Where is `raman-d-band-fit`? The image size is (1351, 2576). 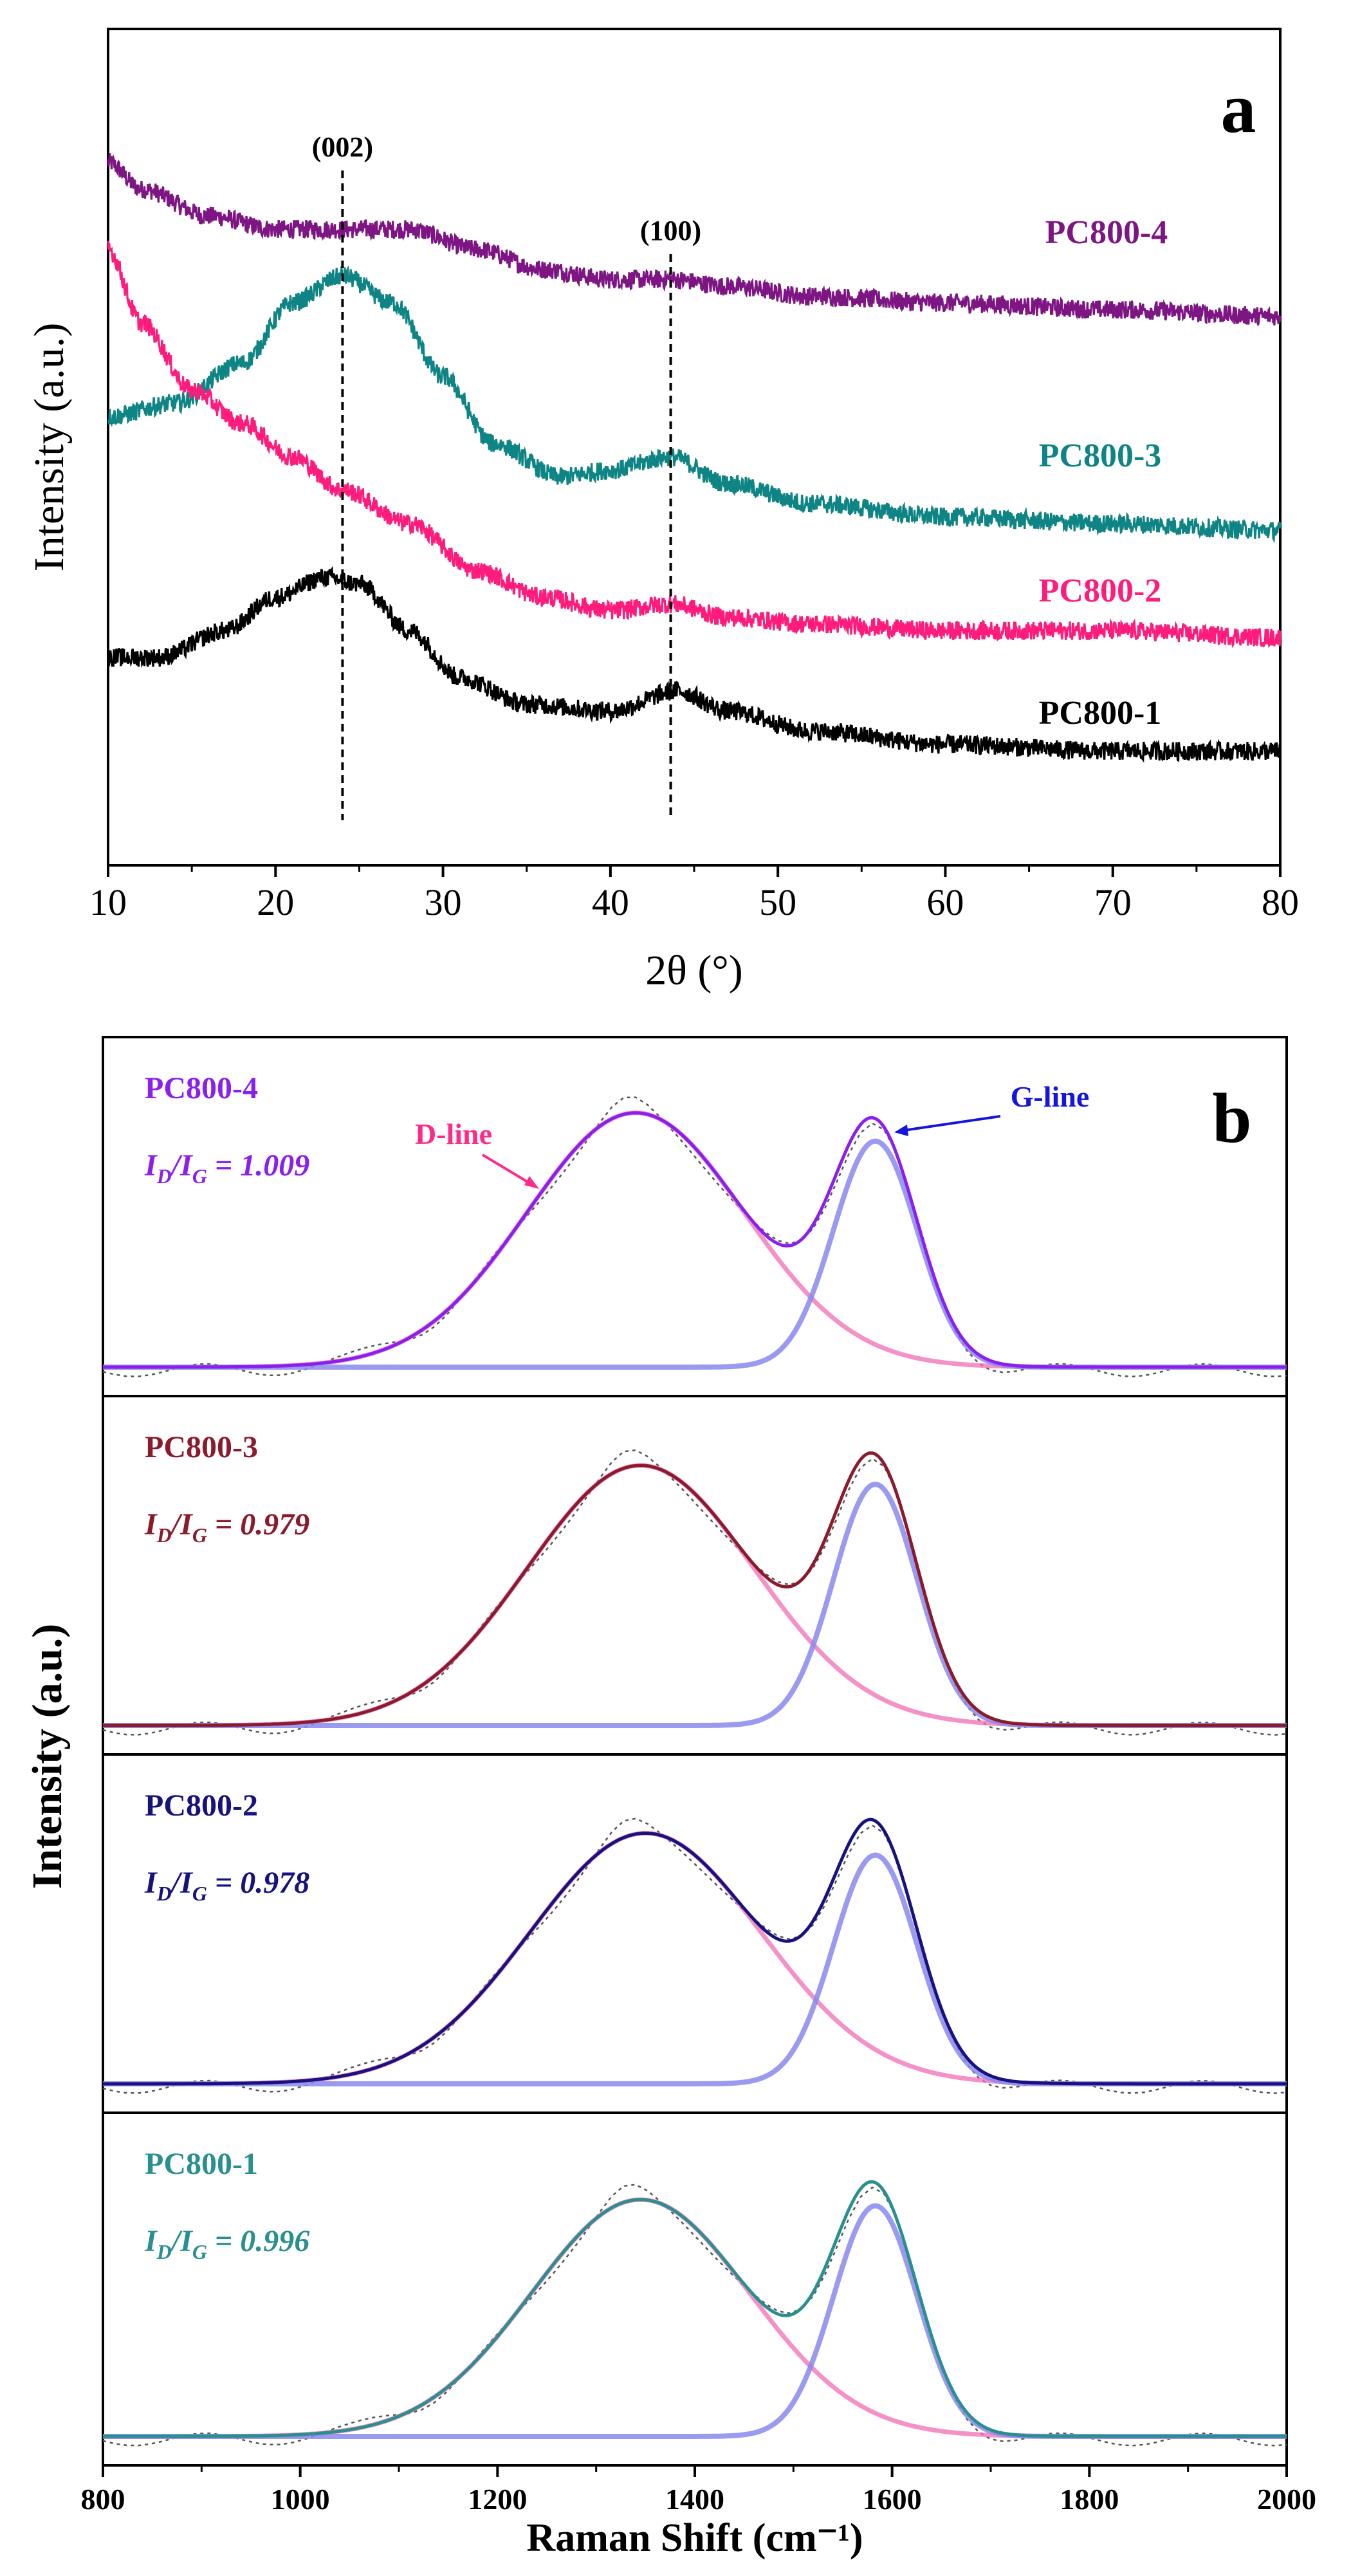
raman-d-band-fit is located at coordinates (695, 1595).